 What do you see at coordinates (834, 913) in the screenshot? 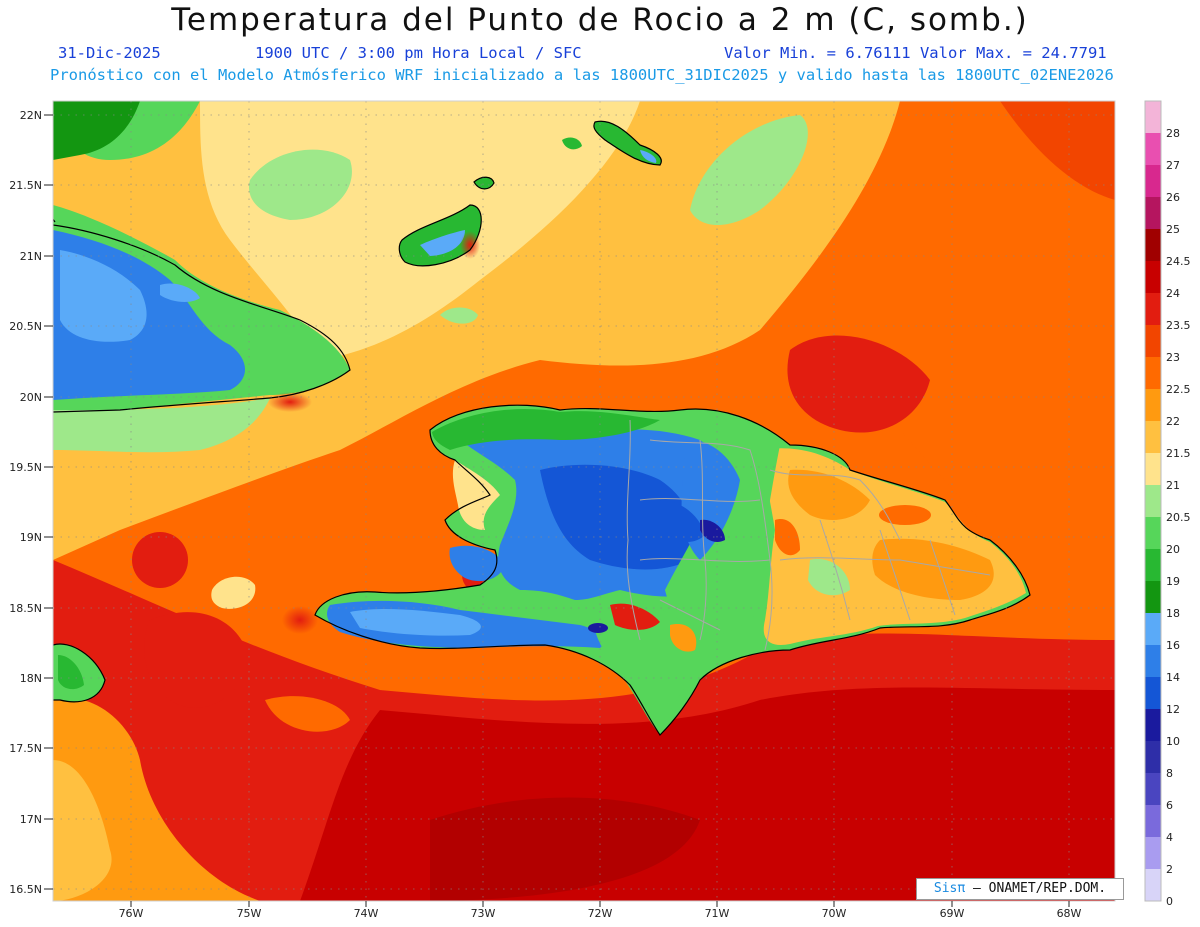
I see `lon-label: 70W` at bounding box center [834, 913].